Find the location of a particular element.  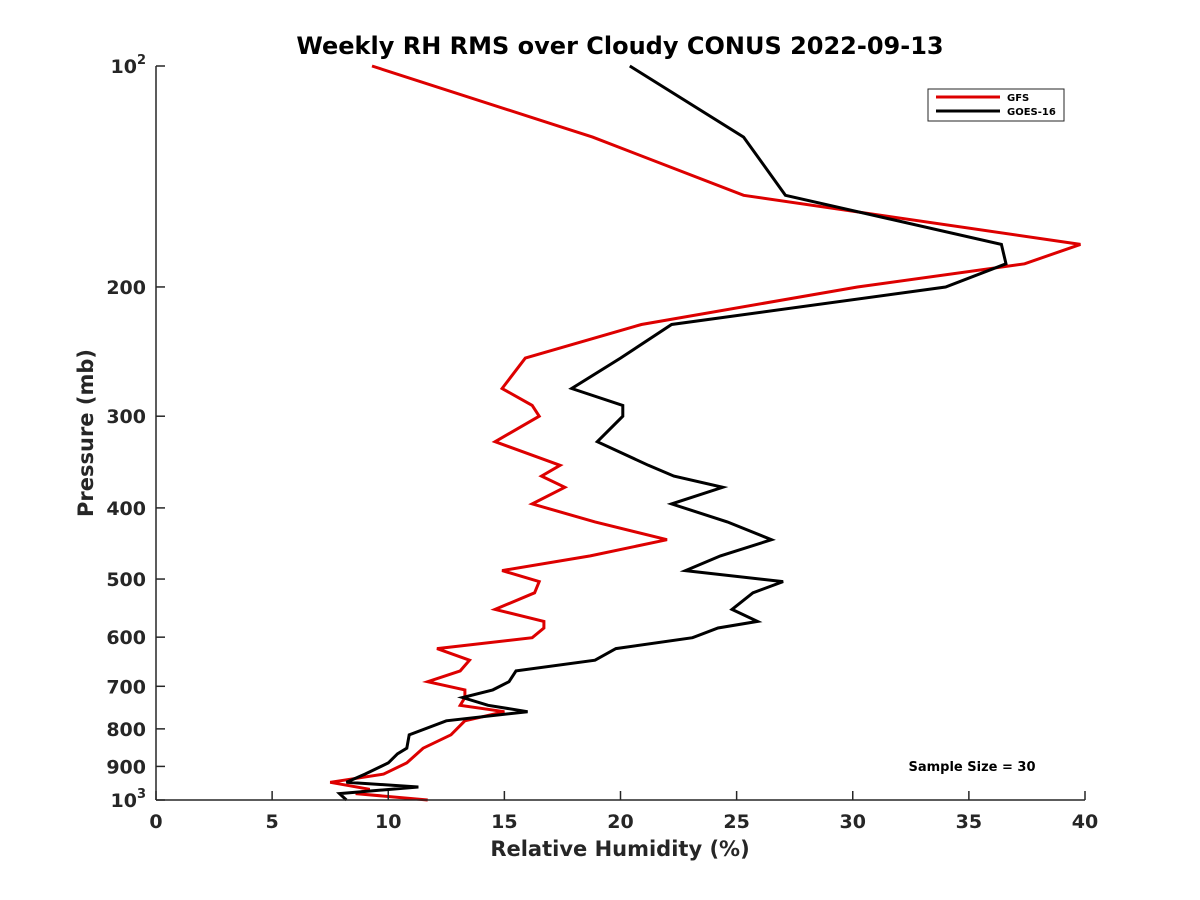

y-tick-label: 500 is located at coordinates (126, 580).